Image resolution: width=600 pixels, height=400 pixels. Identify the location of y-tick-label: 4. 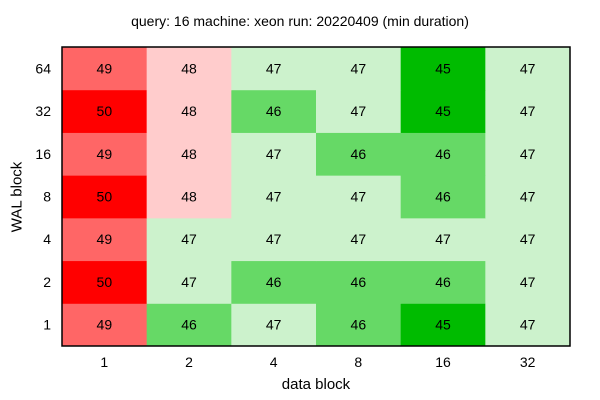
(47, 239).